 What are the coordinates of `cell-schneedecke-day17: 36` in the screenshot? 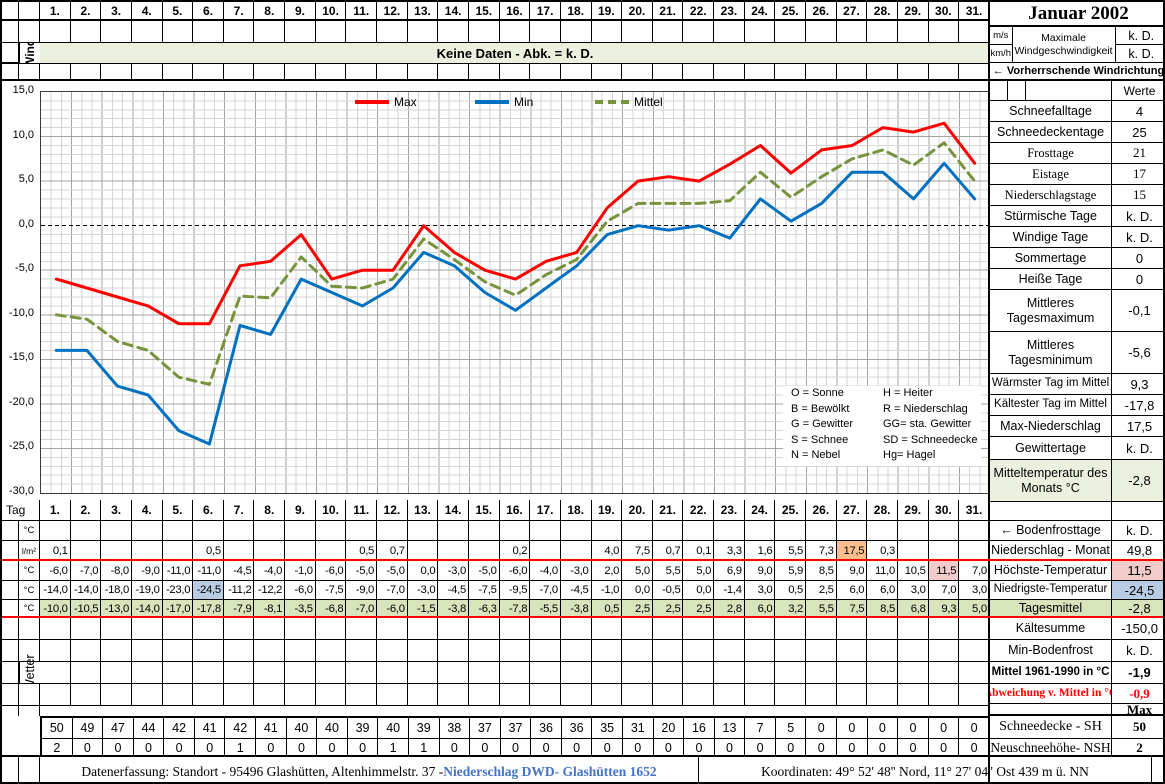 It's located at (546, 728).